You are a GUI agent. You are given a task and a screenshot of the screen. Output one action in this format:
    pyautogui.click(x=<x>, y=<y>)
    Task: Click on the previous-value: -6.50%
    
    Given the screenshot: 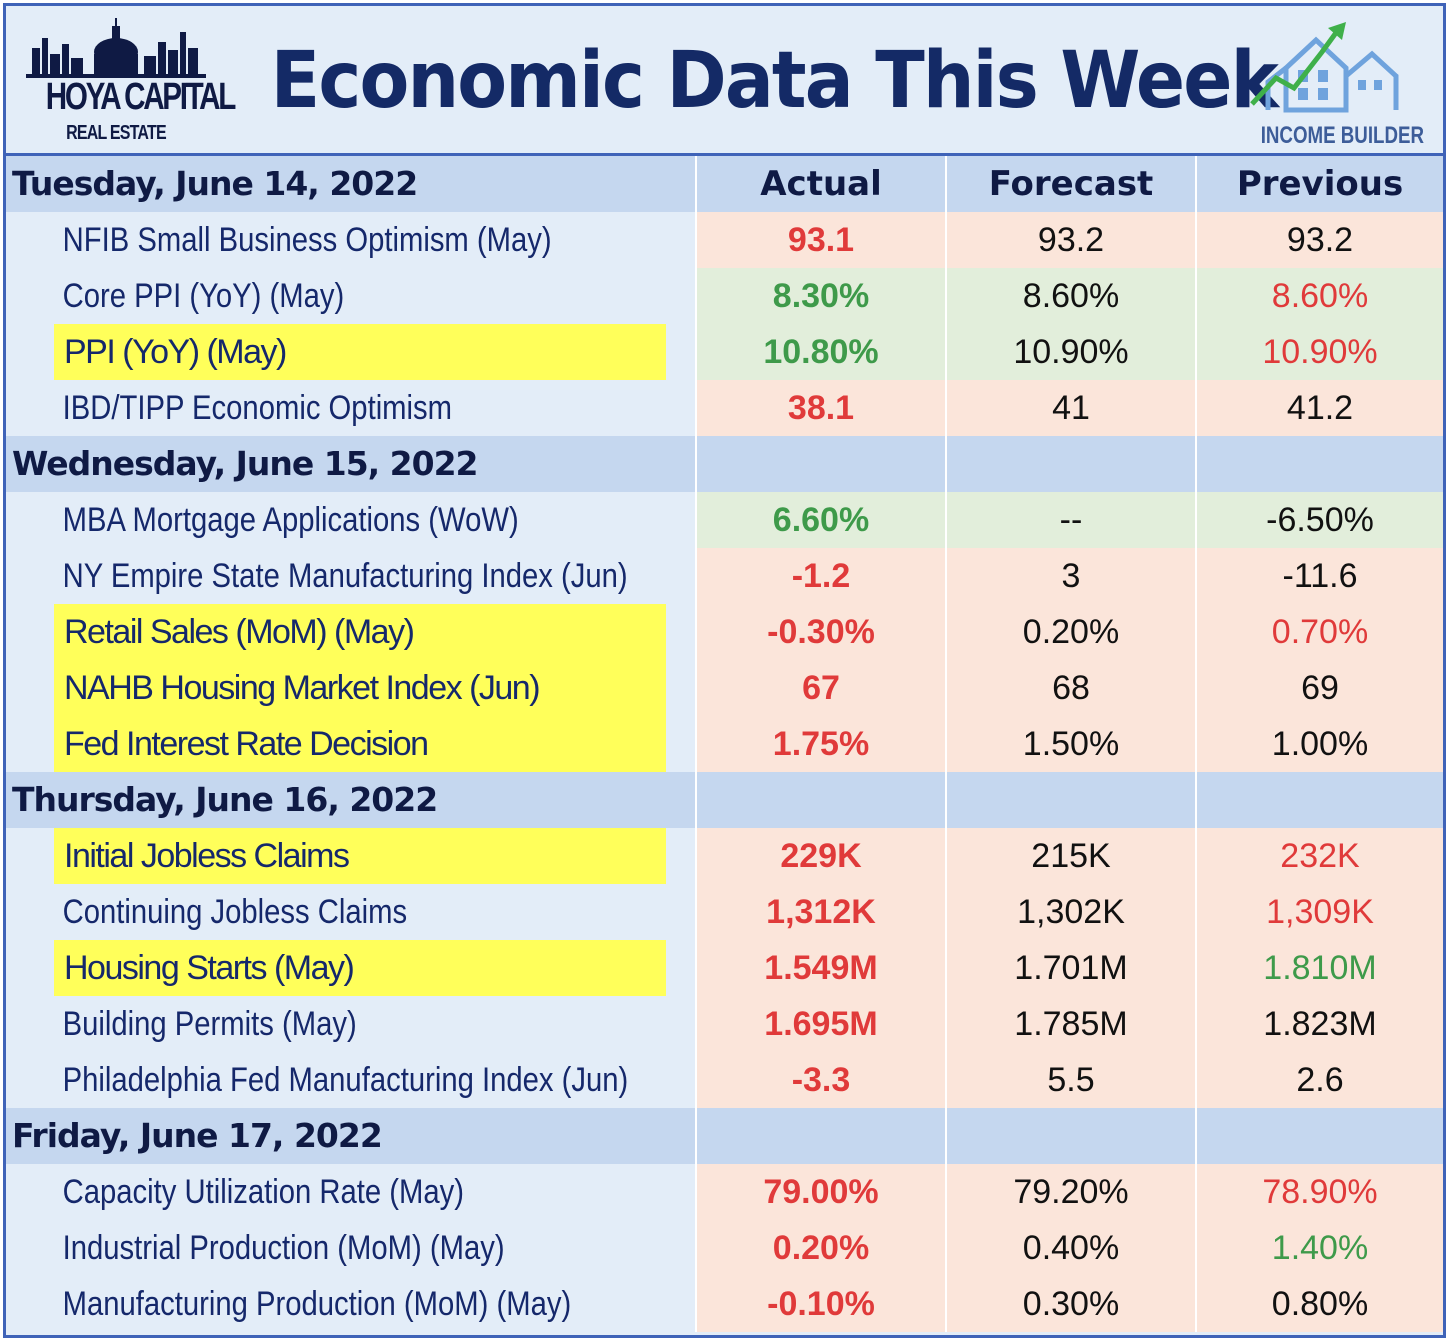 What is the action you would take?
    pyautogui.click(x=1319, y=520)
    